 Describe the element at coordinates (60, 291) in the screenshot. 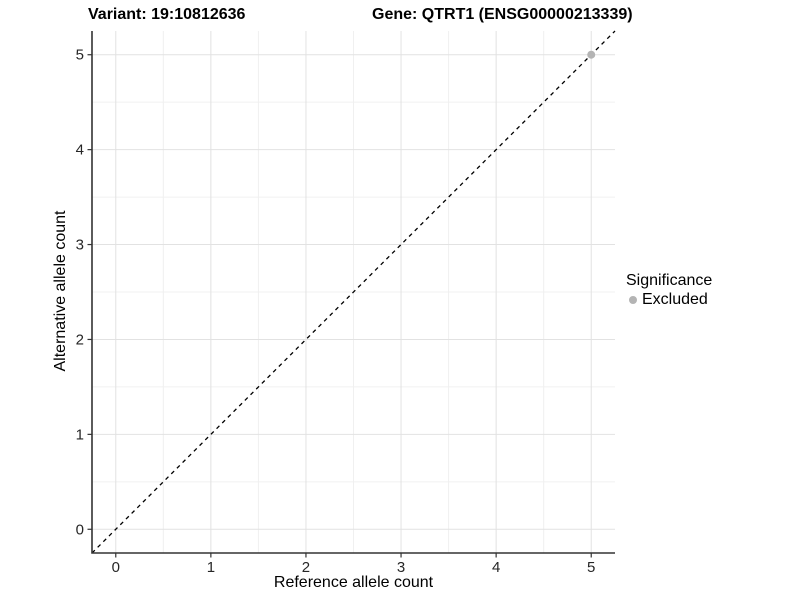

I see `y-axis-title: Alternative allele count` at that location.